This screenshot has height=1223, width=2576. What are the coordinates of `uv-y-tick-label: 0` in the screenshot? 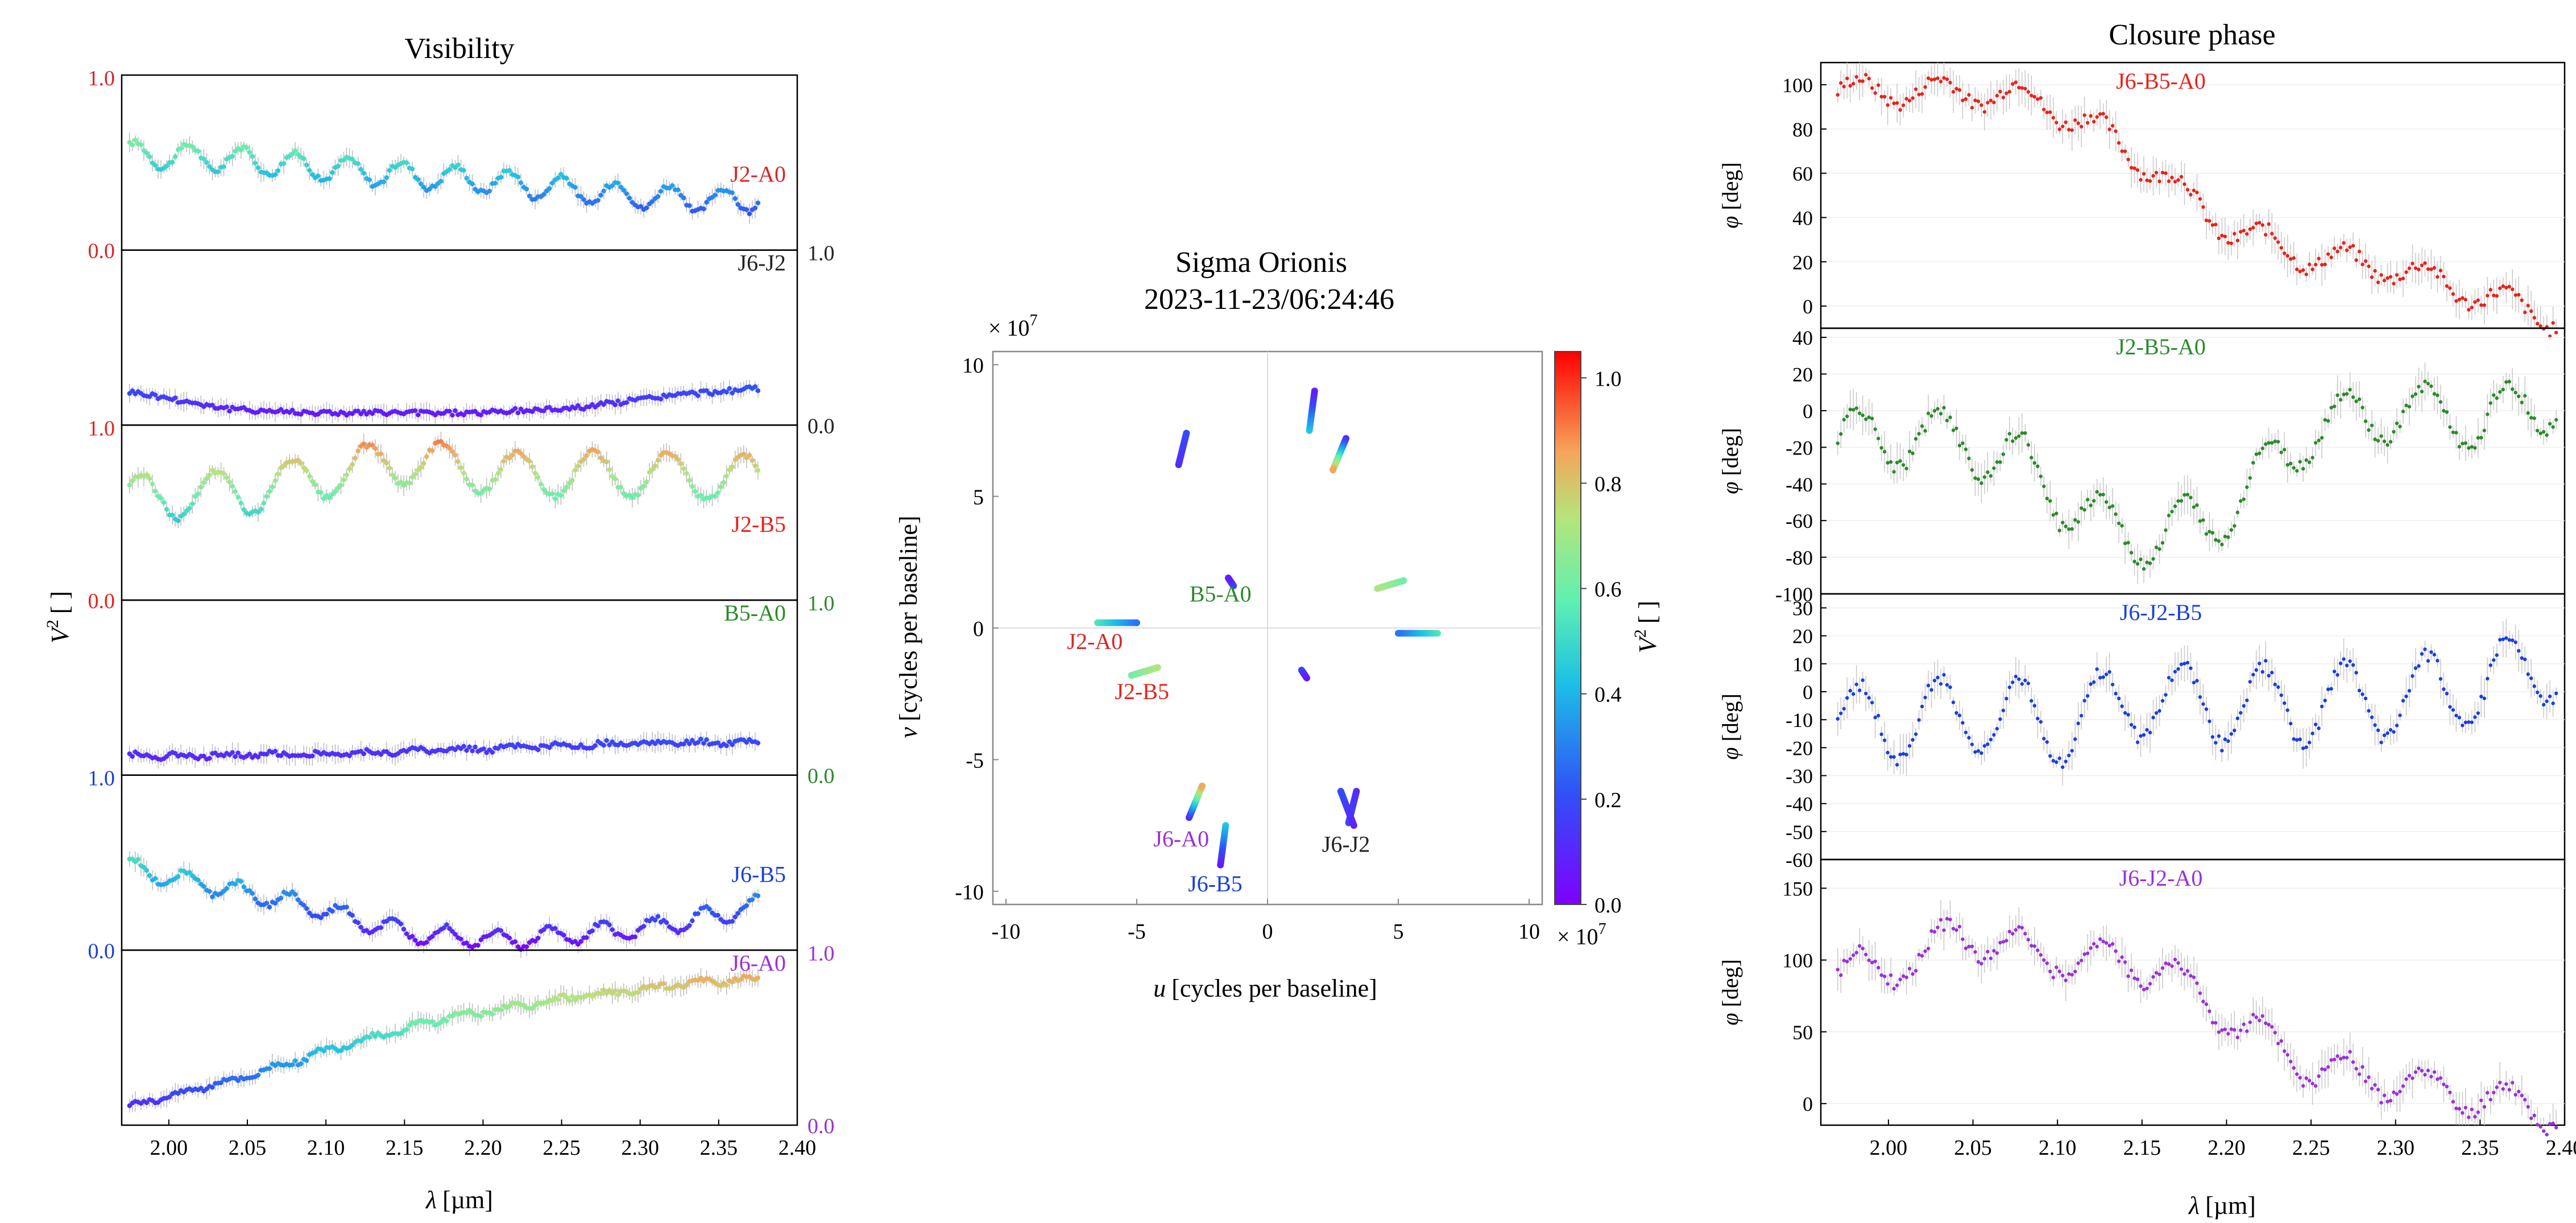 It's located at (978, 629).